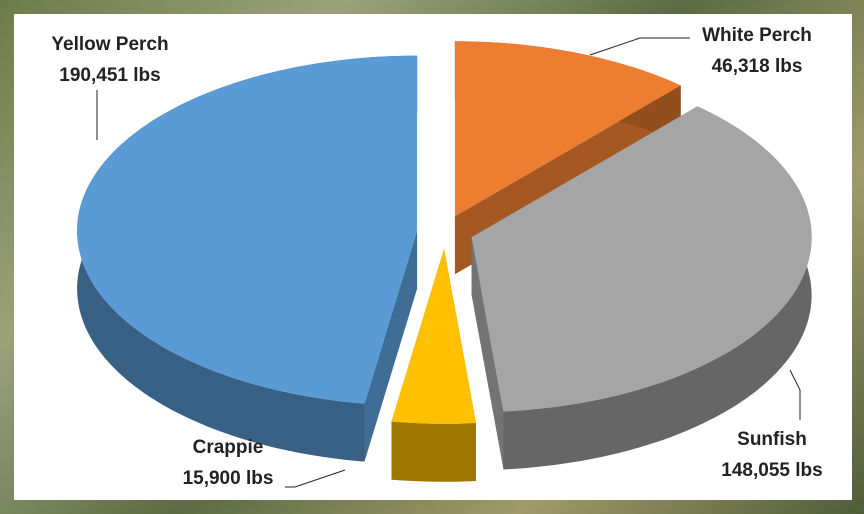  I want to click on slice, so click(433, 365).